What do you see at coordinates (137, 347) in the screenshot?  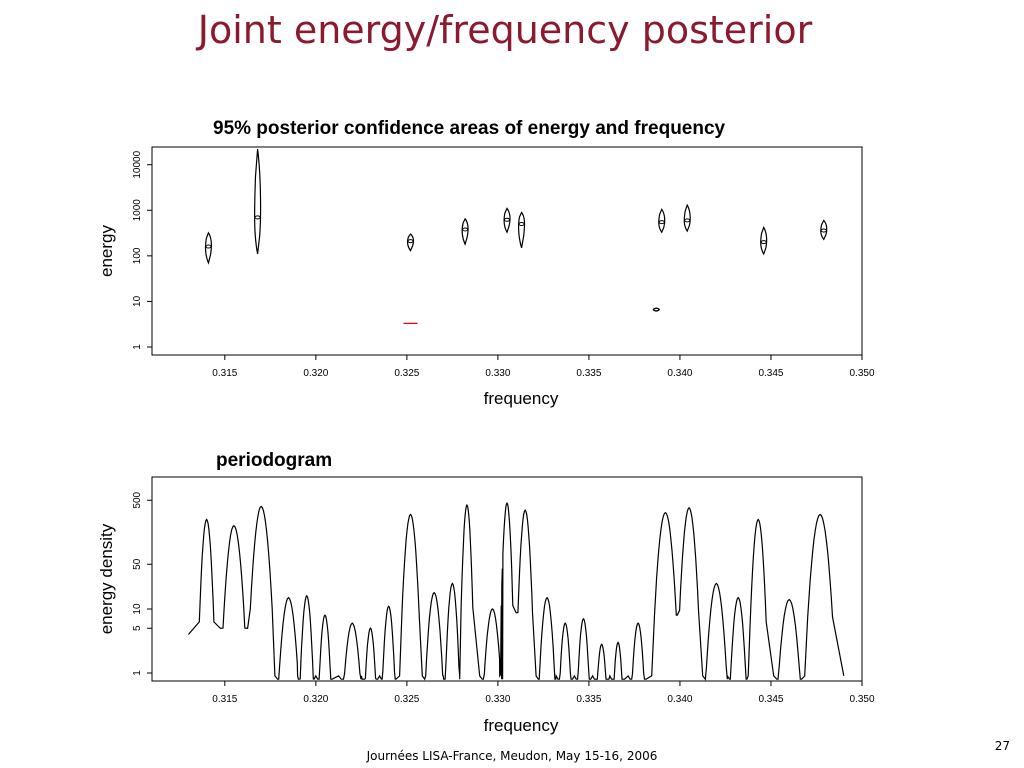 I see `y-tick-label-0-0: 1` at bounding box center [137, 347].